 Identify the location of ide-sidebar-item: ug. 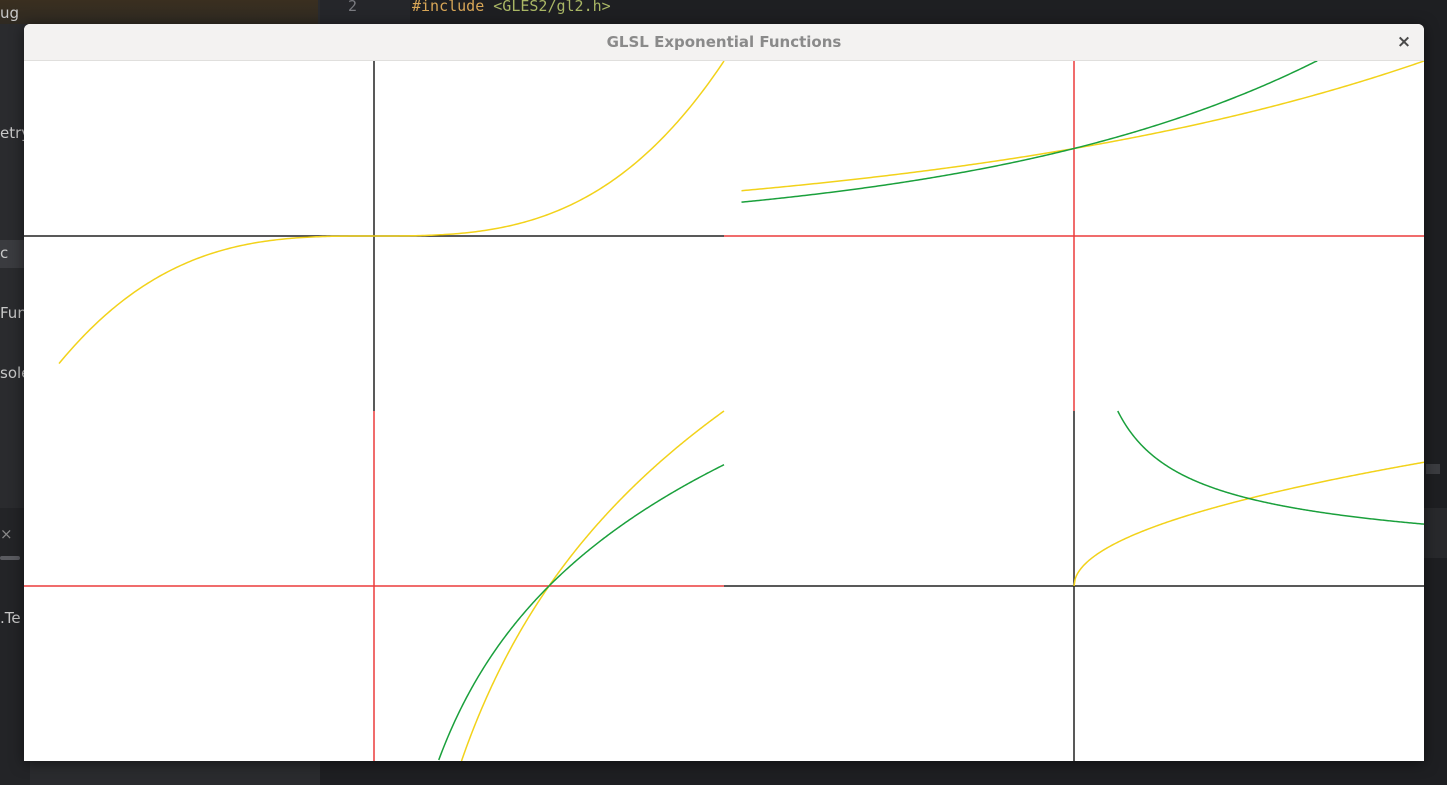
(10, 13).